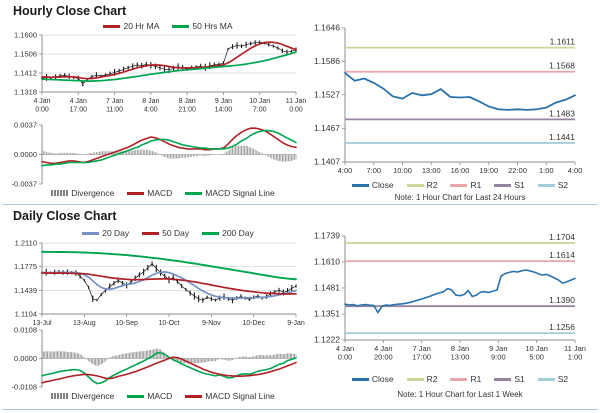 This screenshot has width=600, height=413. I want to click on svg-text: 22:00, so click(517, 170).